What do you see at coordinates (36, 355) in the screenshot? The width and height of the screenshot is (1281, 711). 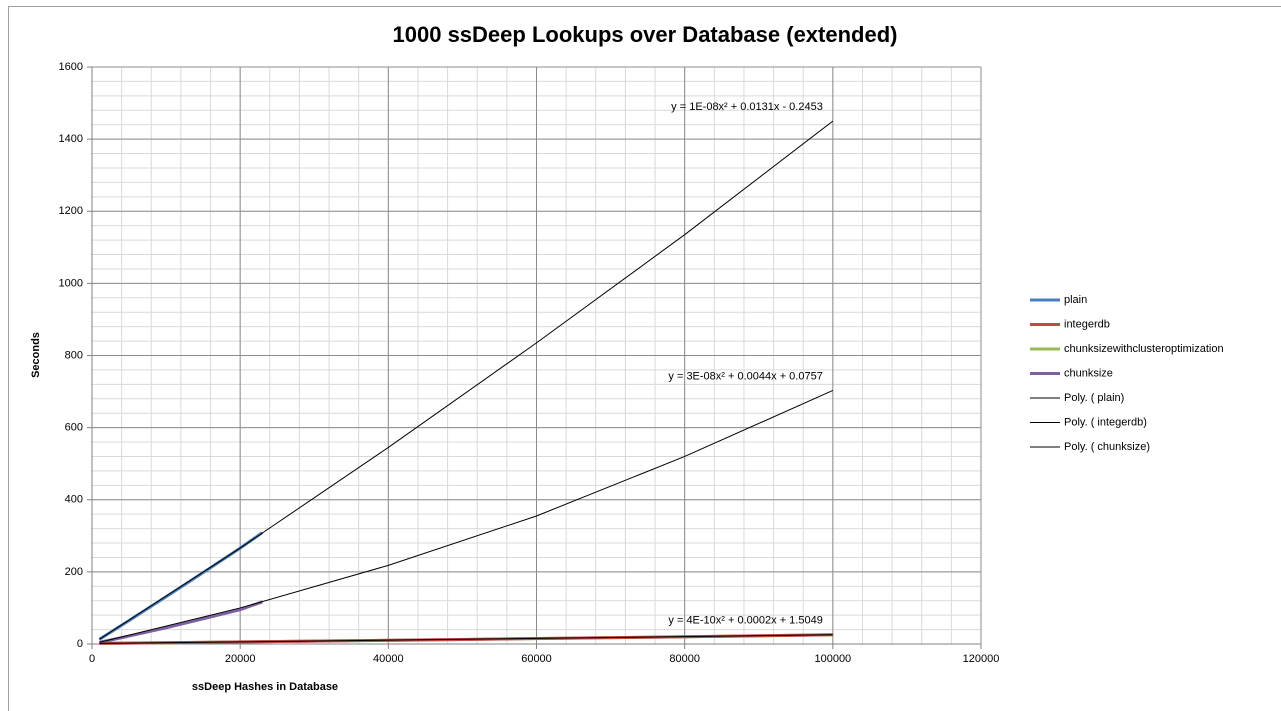 I see `y-axis-title: Seconds` at bounding box center [36, 355].